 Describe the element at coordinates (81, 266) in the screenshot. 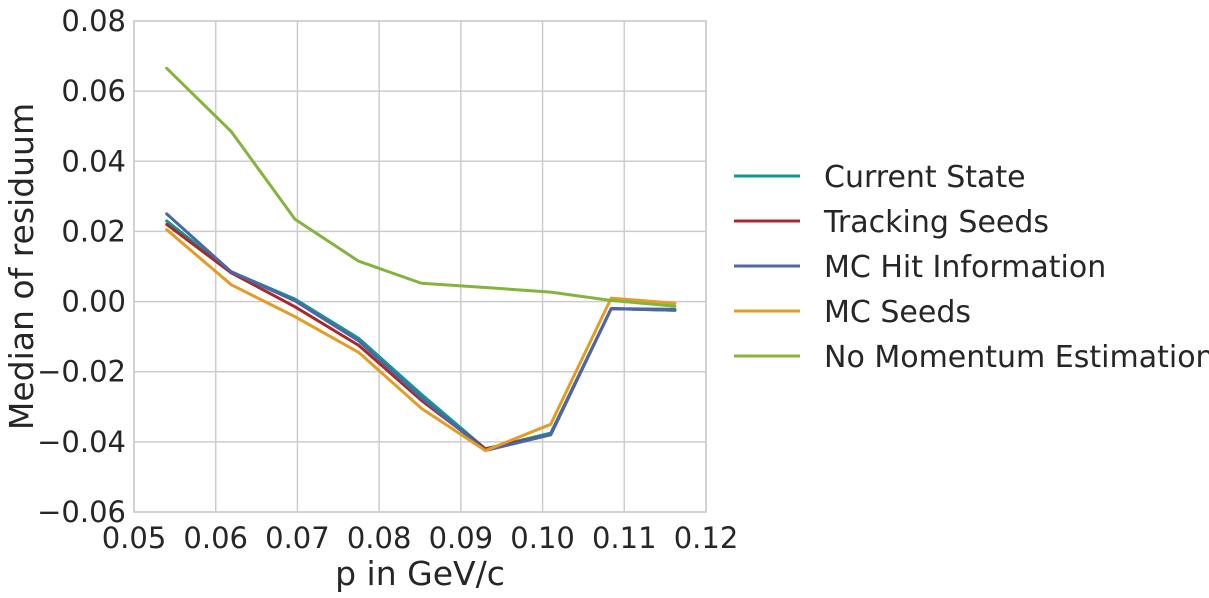

I see `y-tick-labels: 0.08 0.06 0.04 0.02 0.00 −0.02 −0.04 −0.06` at that location.